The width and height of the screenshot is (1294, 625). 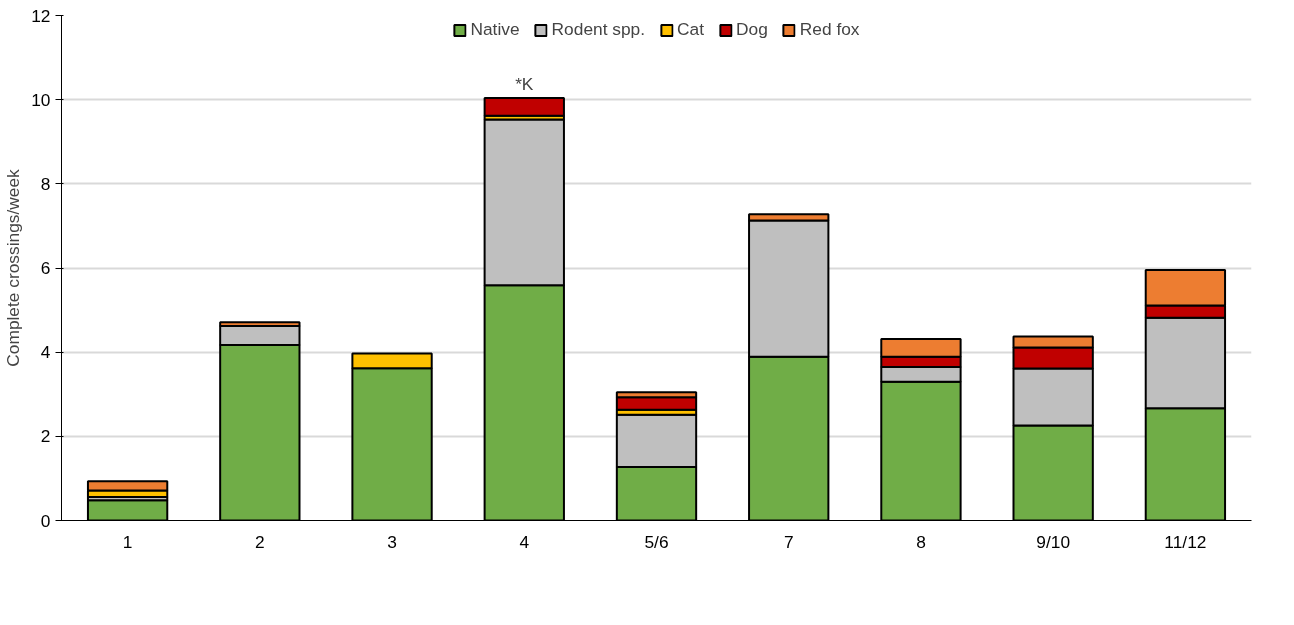 What do you see at coordinates (829, 29) in the screenshot?
I see `legend-label: Red fox` at bounding box center [829, 29].